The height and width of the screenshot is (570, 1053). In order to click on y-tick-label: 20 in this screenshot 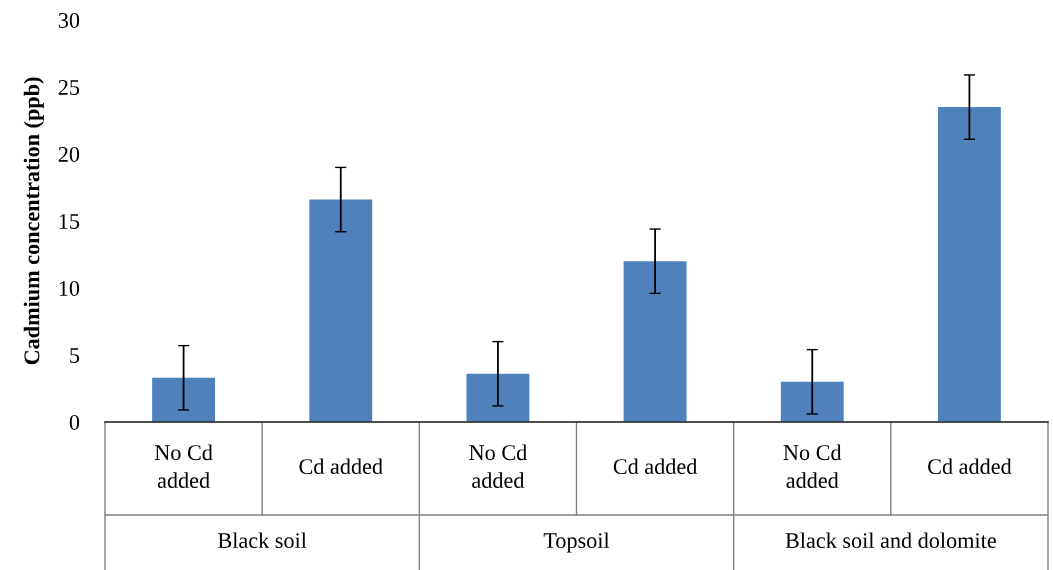, I will do `click(69, 154)`.